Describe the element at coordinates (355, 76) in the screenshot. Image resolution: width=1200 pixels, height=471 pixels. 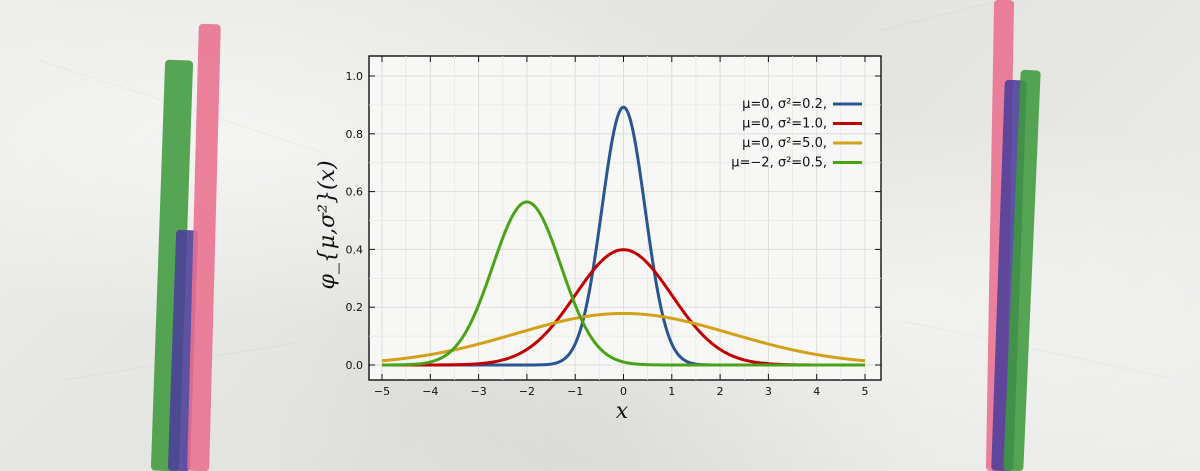
I see `y-tick-label: 1.0` at that location.